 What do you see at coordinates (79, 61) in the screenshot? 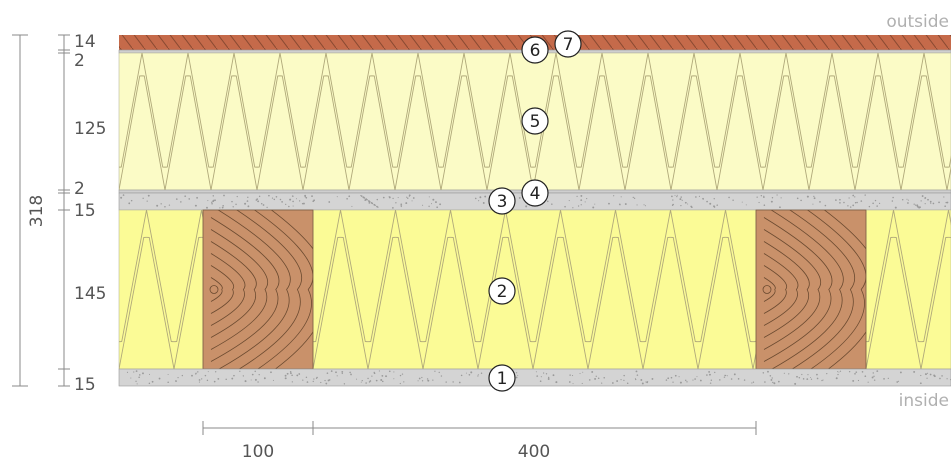
I see `thickness-label-membrane-upper: 2` at bounding box center [79, 61].